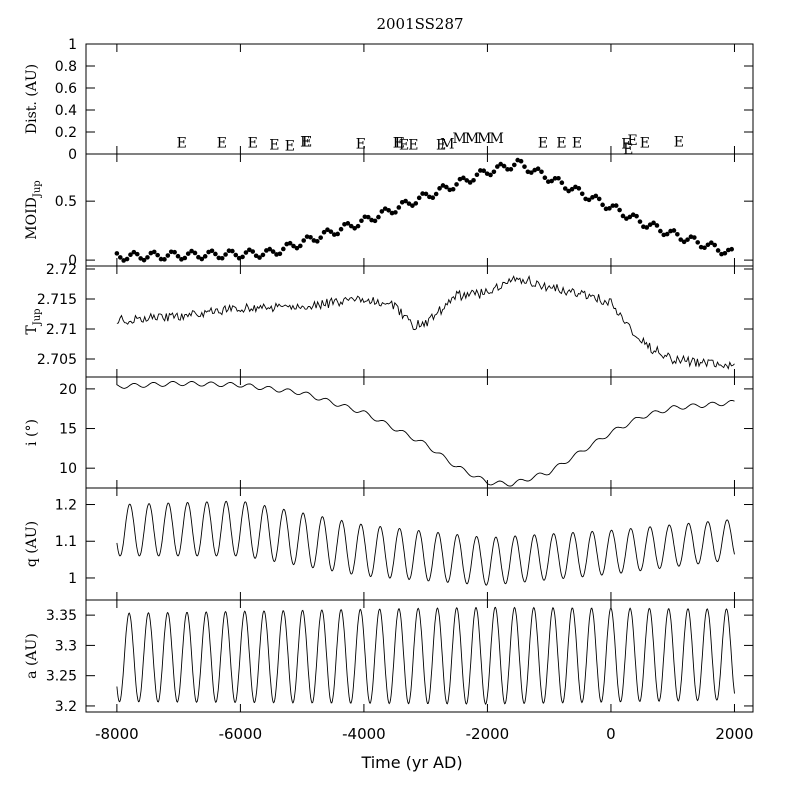 This screenshot has height=797, width=797. What do you see at coordinates (419, 210) in the screenshot?
I see `panel-frame-moid` at bounding box center [419, 210].